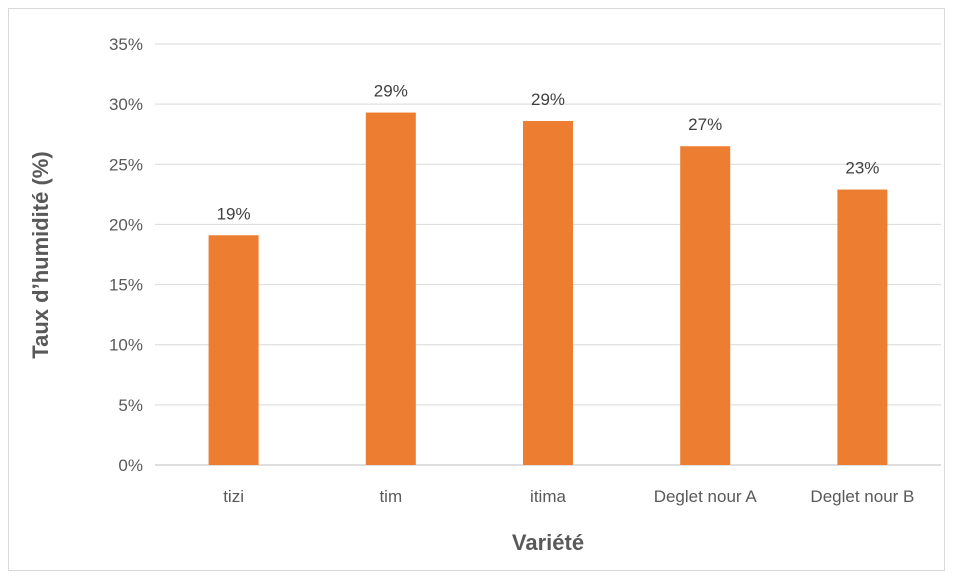 The height and width of the screenshot is (581, 955). What do you see at coordinates (126, 224) in the screenshot?
I see `y-tick-label: 20%` at bounding box center [126, 224].